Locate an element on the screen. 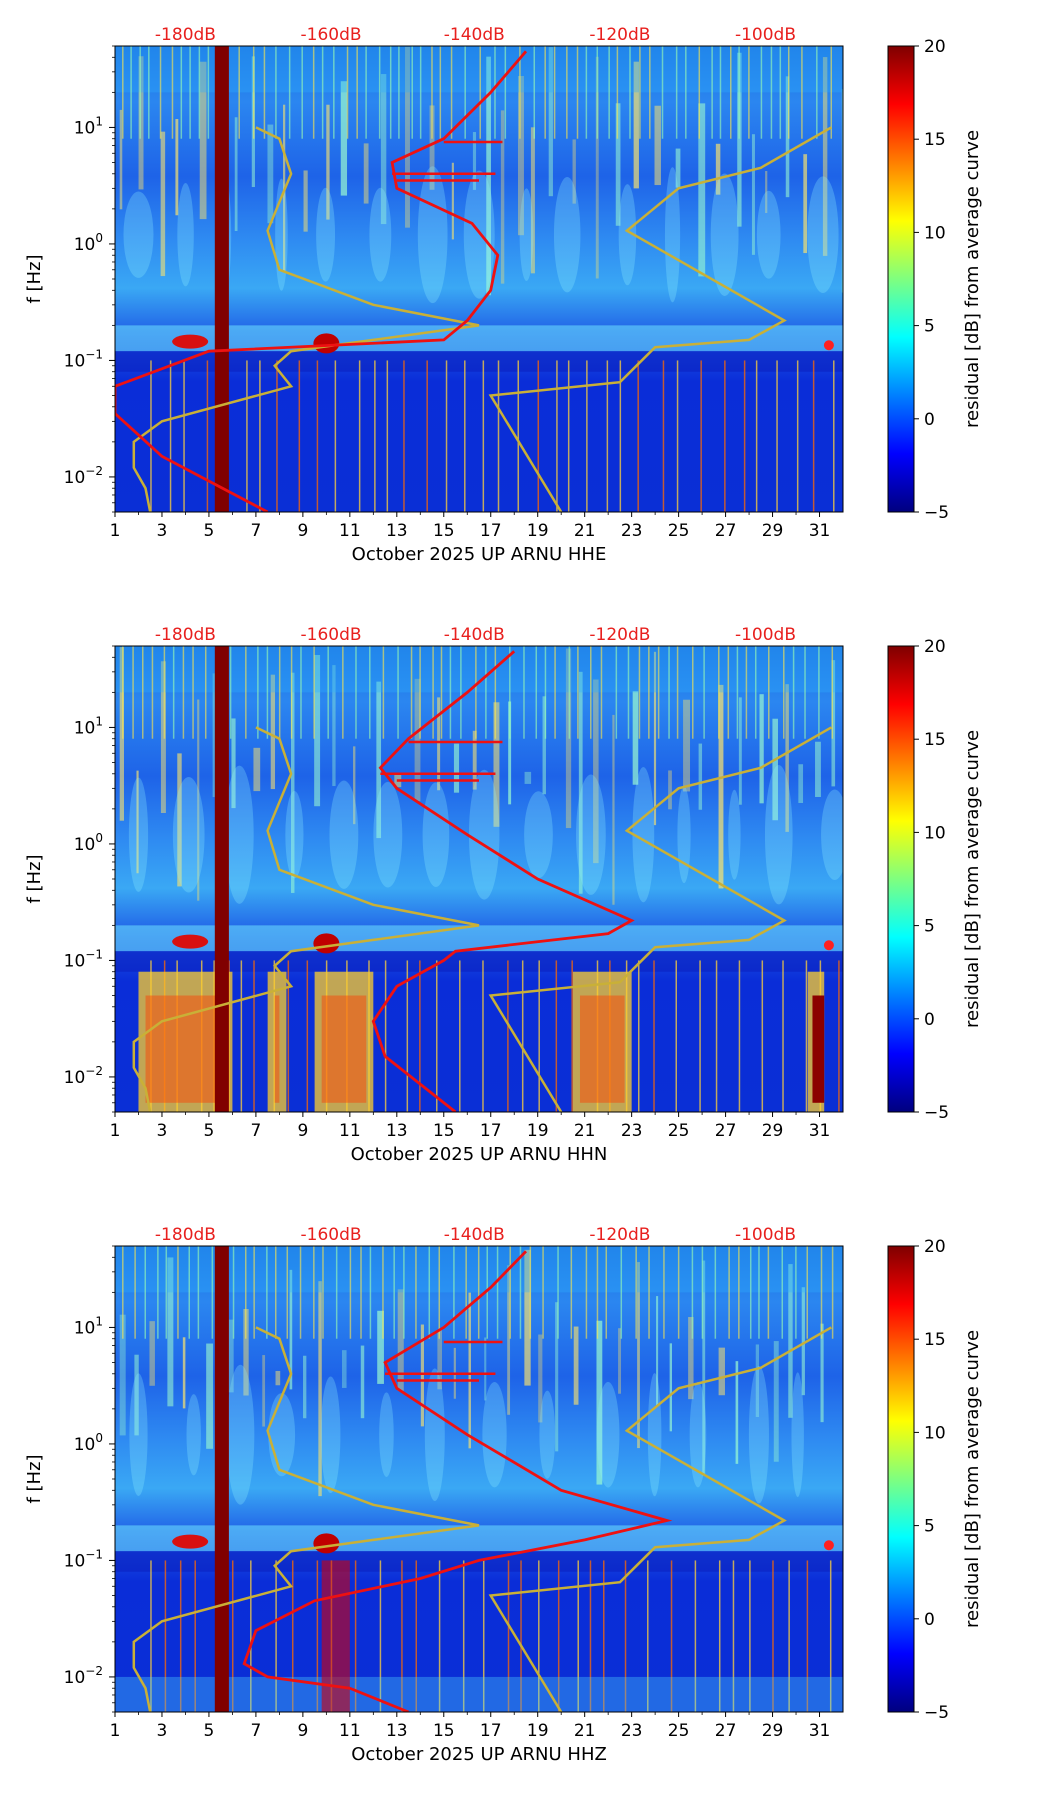 Image resolution: width=1052 pixels, height=1810 pixels. lf-band is located at coordinates (479, 1694).